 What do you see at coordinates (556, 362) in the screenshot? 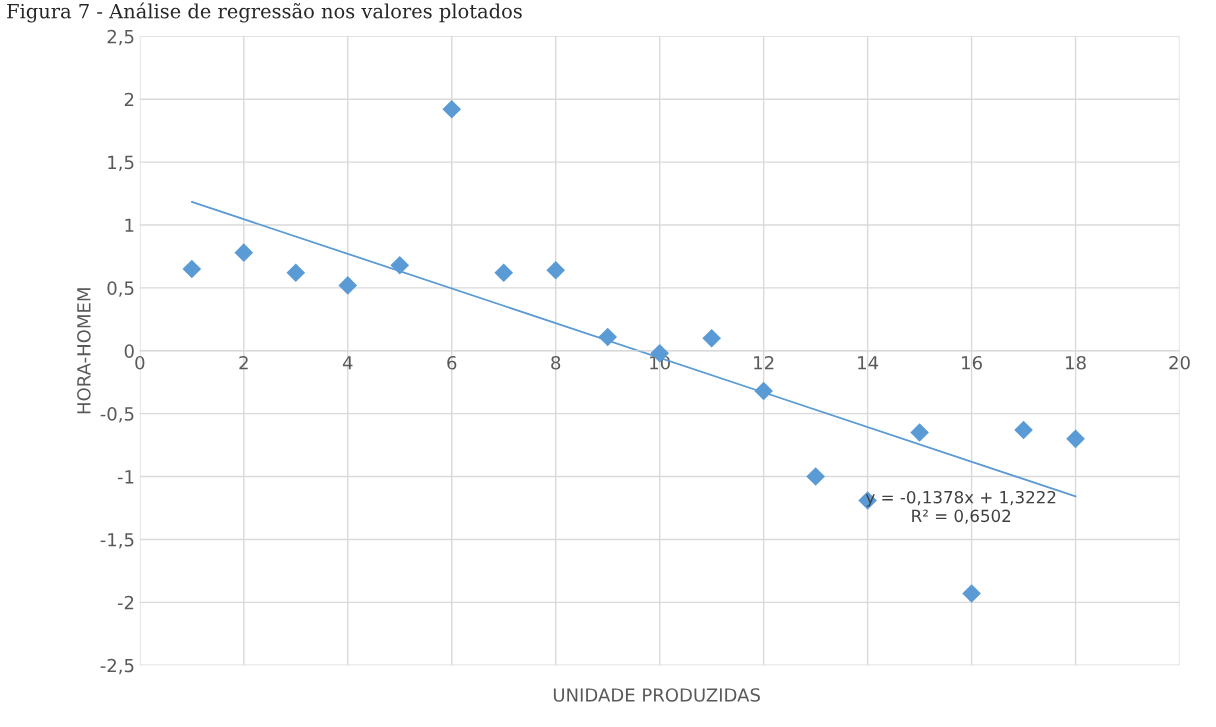
I see `x-tick-label: 8` at bounding box center [556, 362].